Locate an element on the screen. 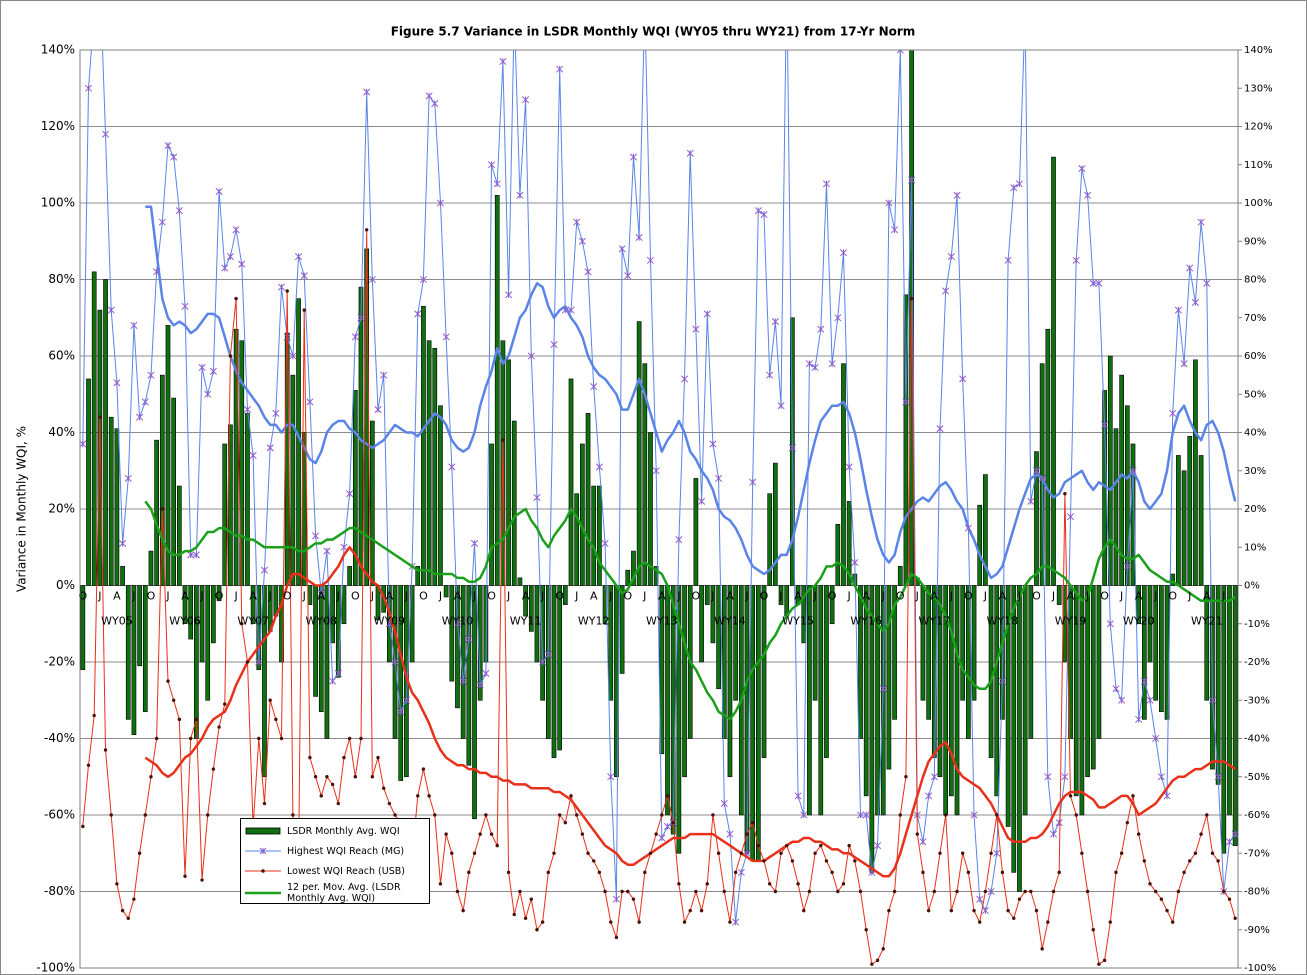 The image size is (1307, 975). y2-tick-label: -70% is located at coordinates (1257, 853).